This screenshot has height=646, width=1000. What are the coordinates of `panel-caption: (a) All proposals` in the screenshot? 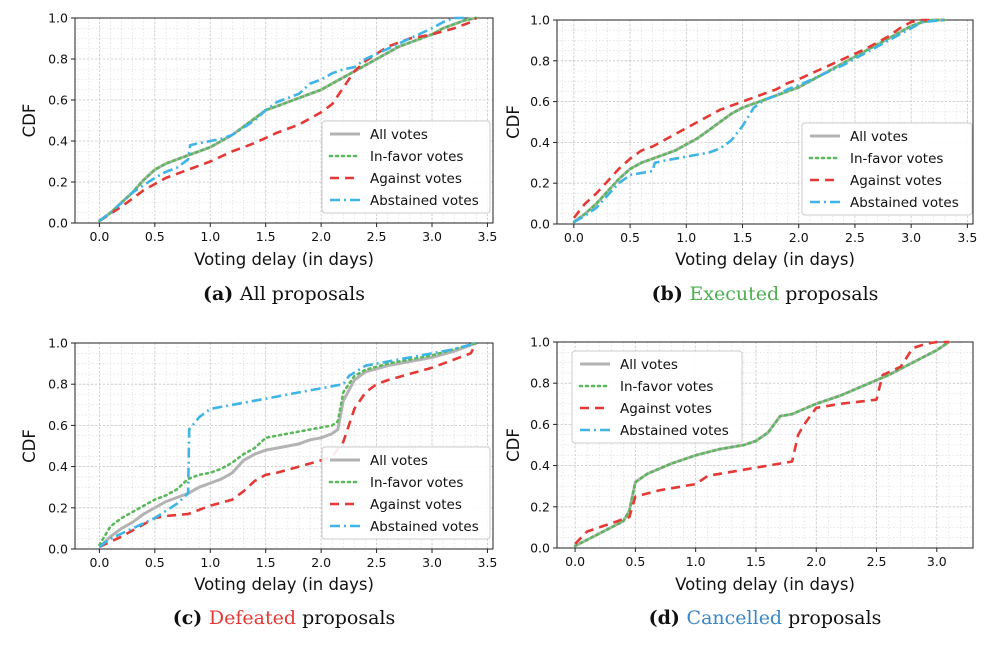 It's located at (284, 294).